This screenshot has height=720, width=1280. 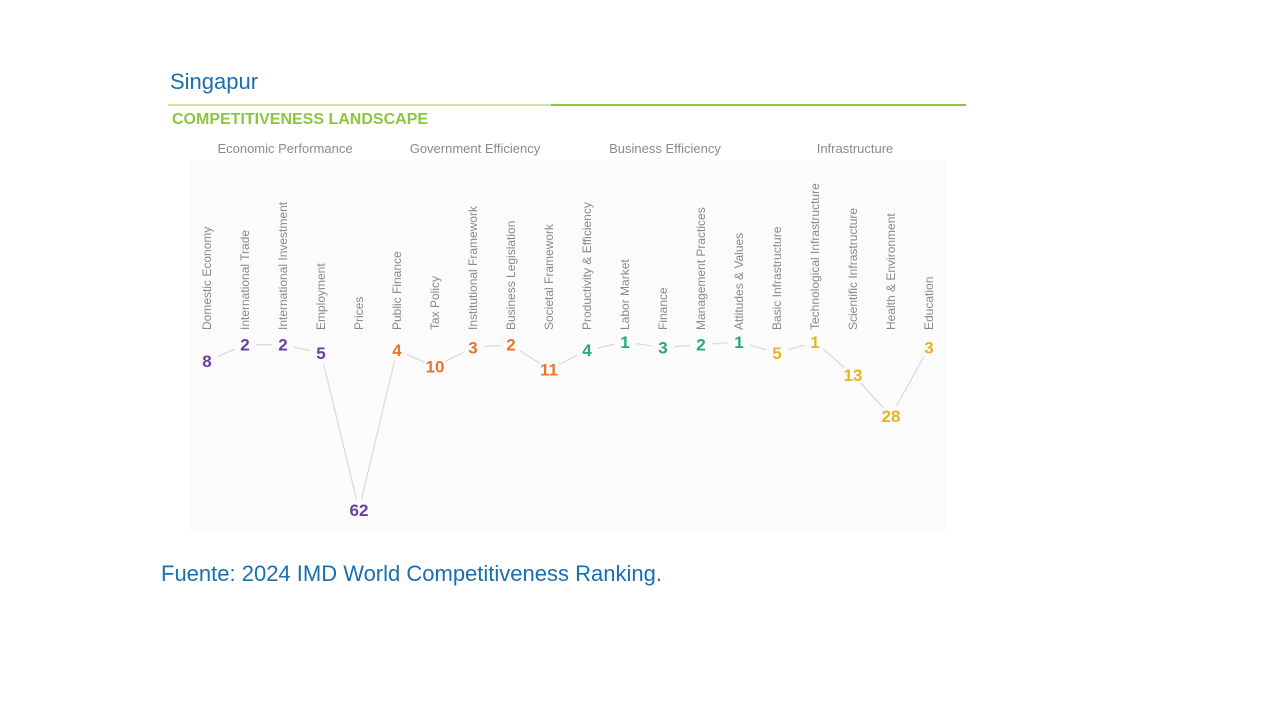 What do you see at coordinates (359, 313) in the screenshot?
I see `factor-label: Prices` at bounding box center [359, 313].